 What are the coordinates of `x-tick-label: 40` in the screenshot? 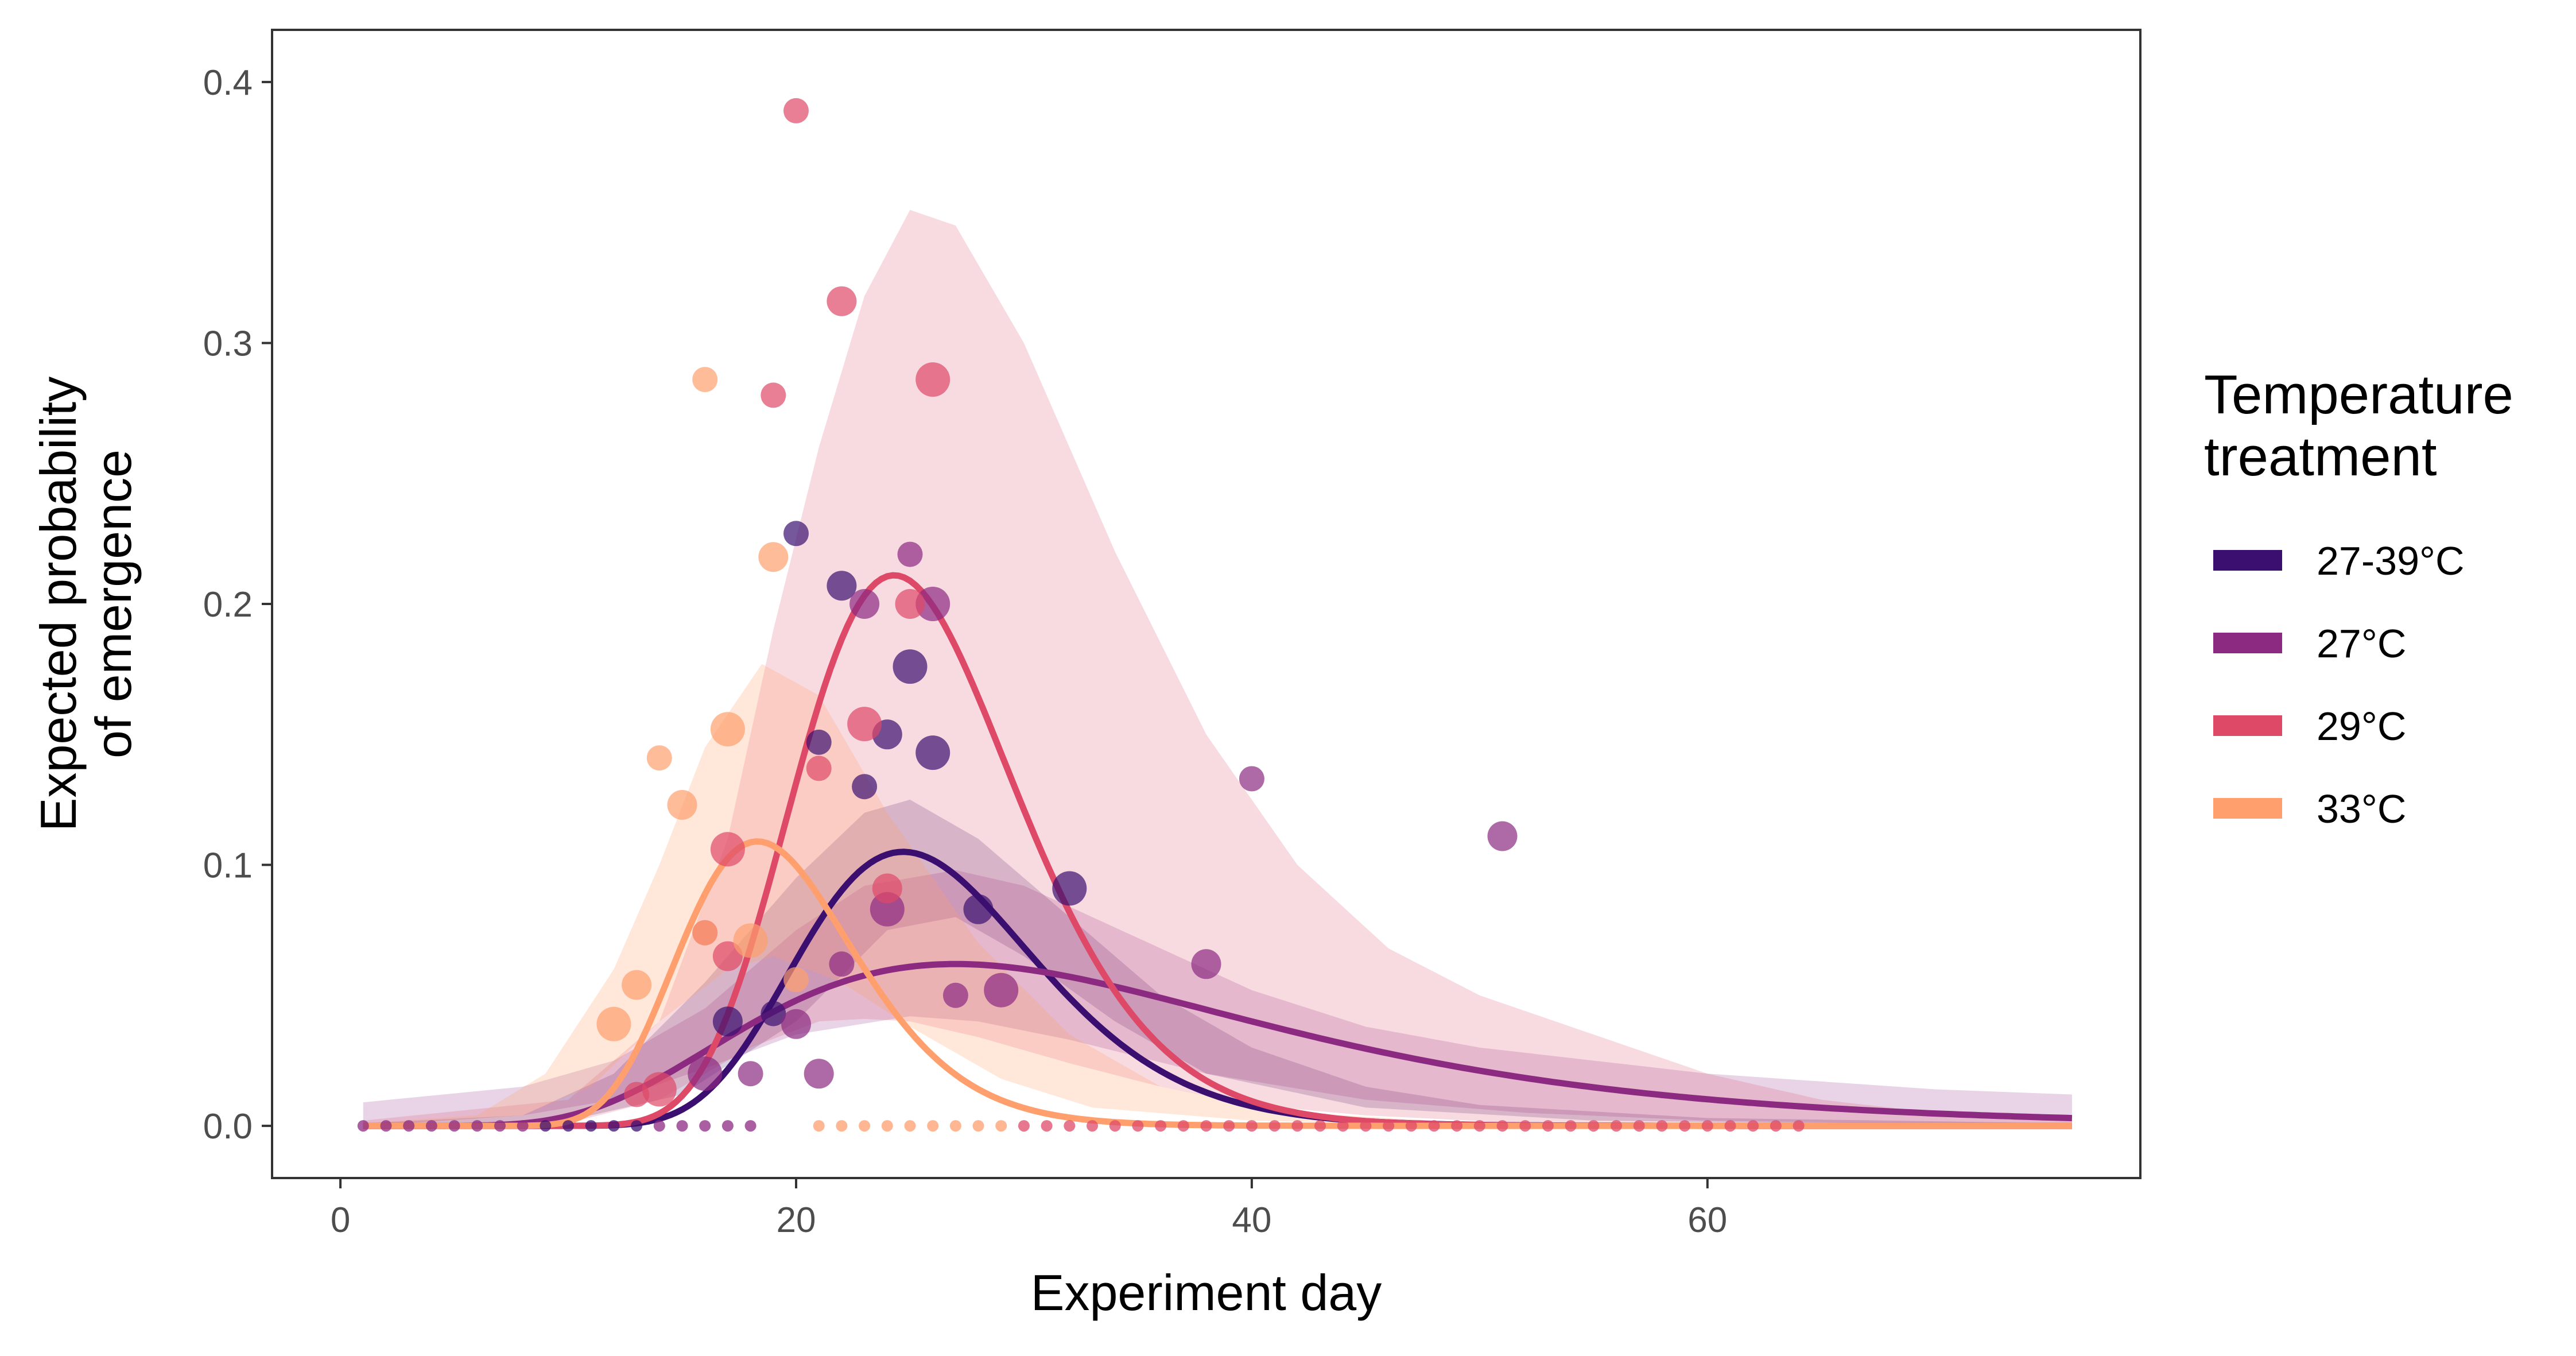 It's located at (1251, 1220).